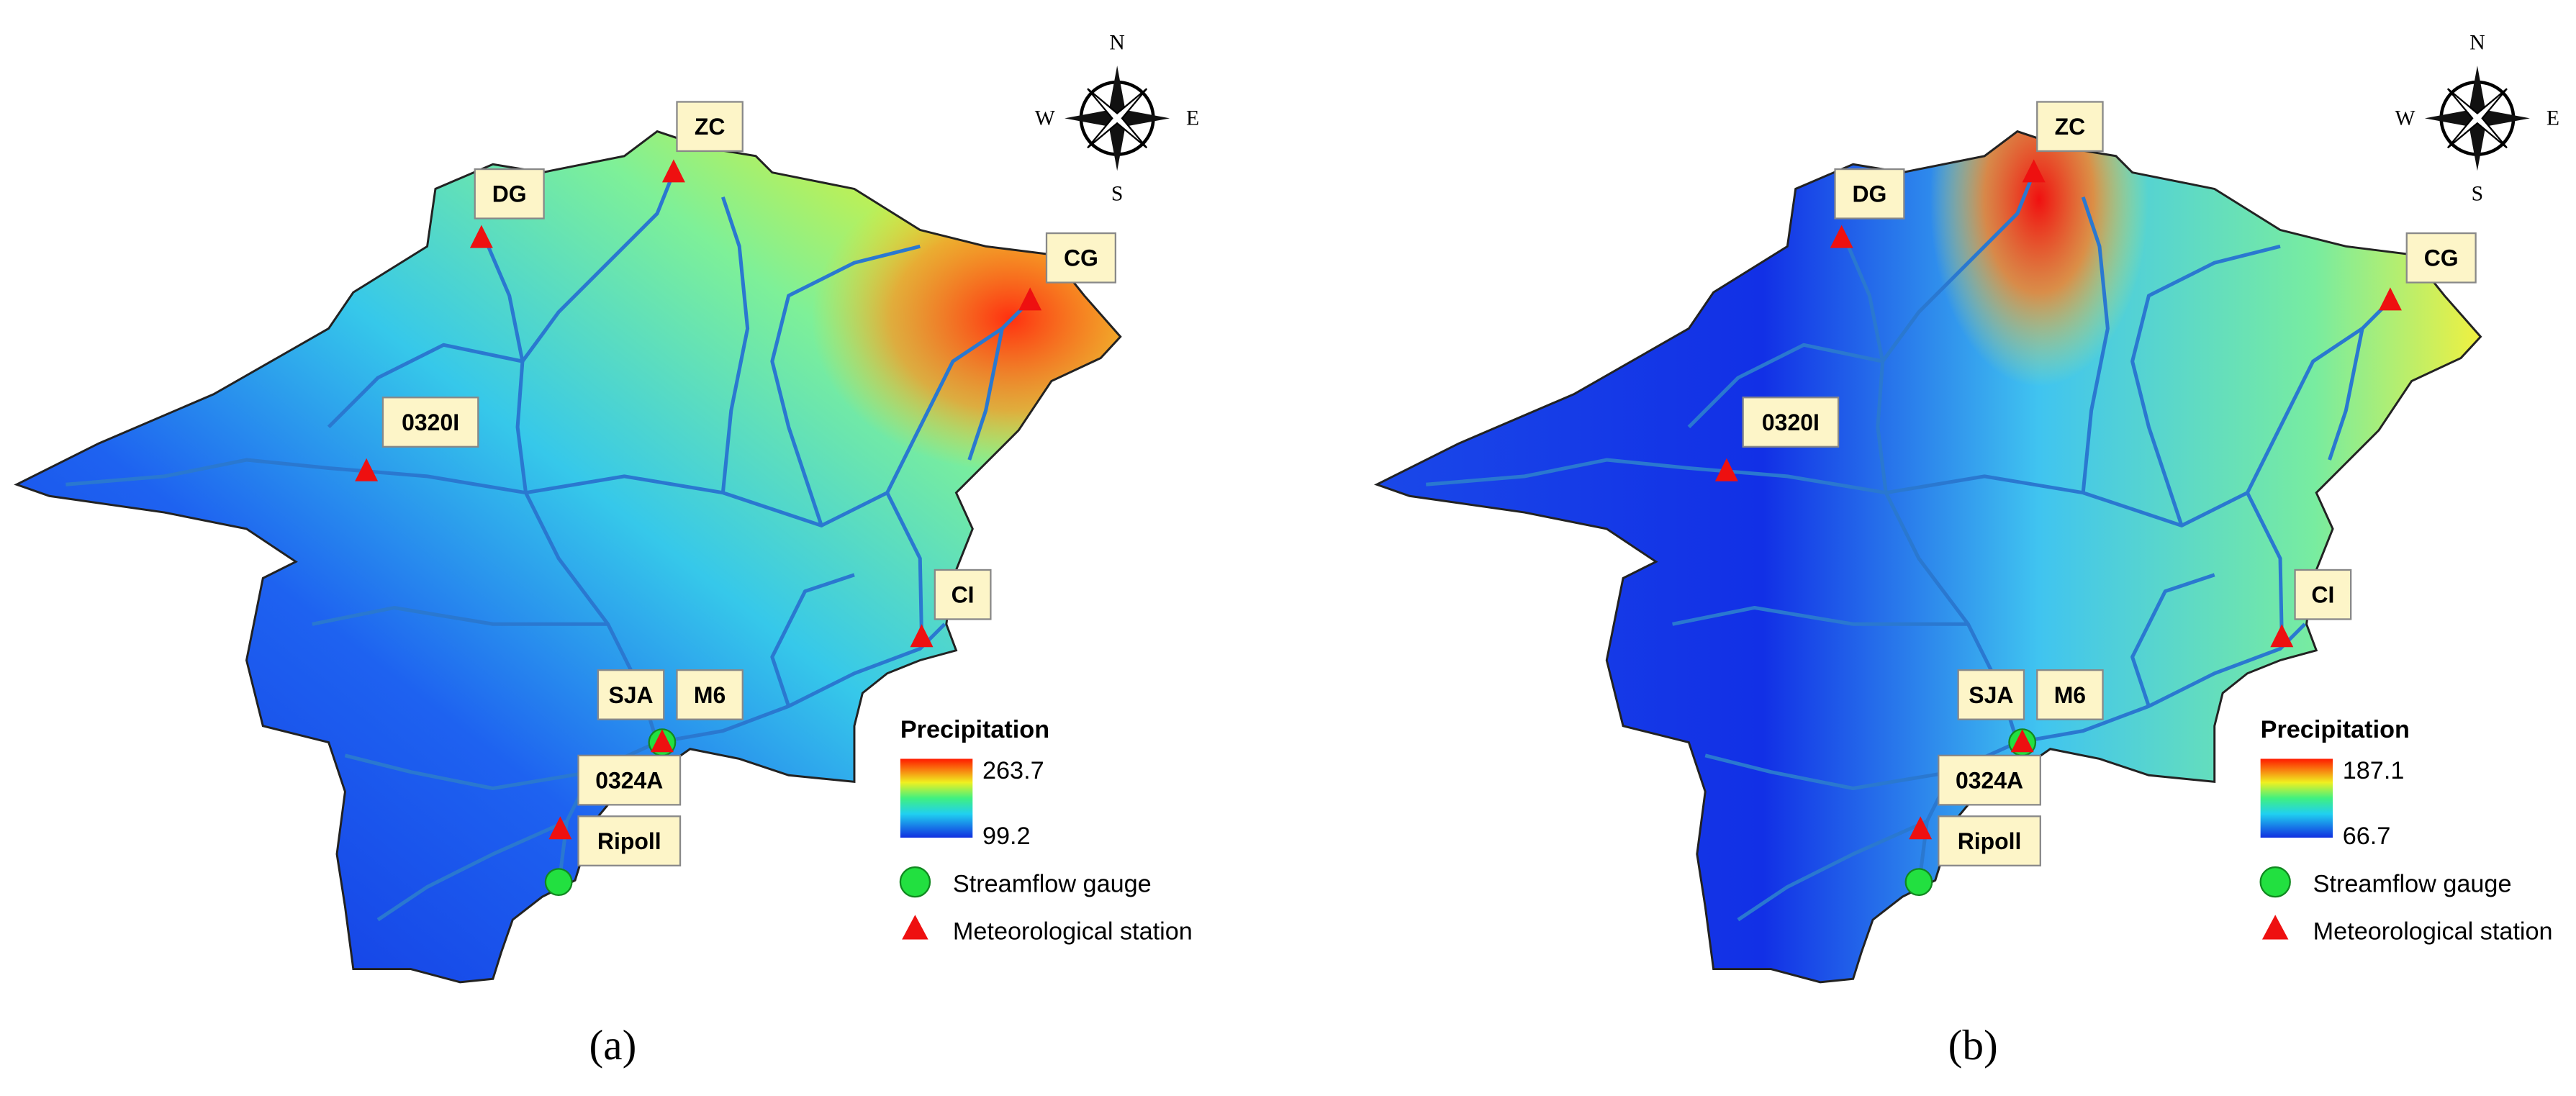  Describe the element at coordinates (1973, 1045) in the screenshot. I see `panel-caption: (b)` at that location.